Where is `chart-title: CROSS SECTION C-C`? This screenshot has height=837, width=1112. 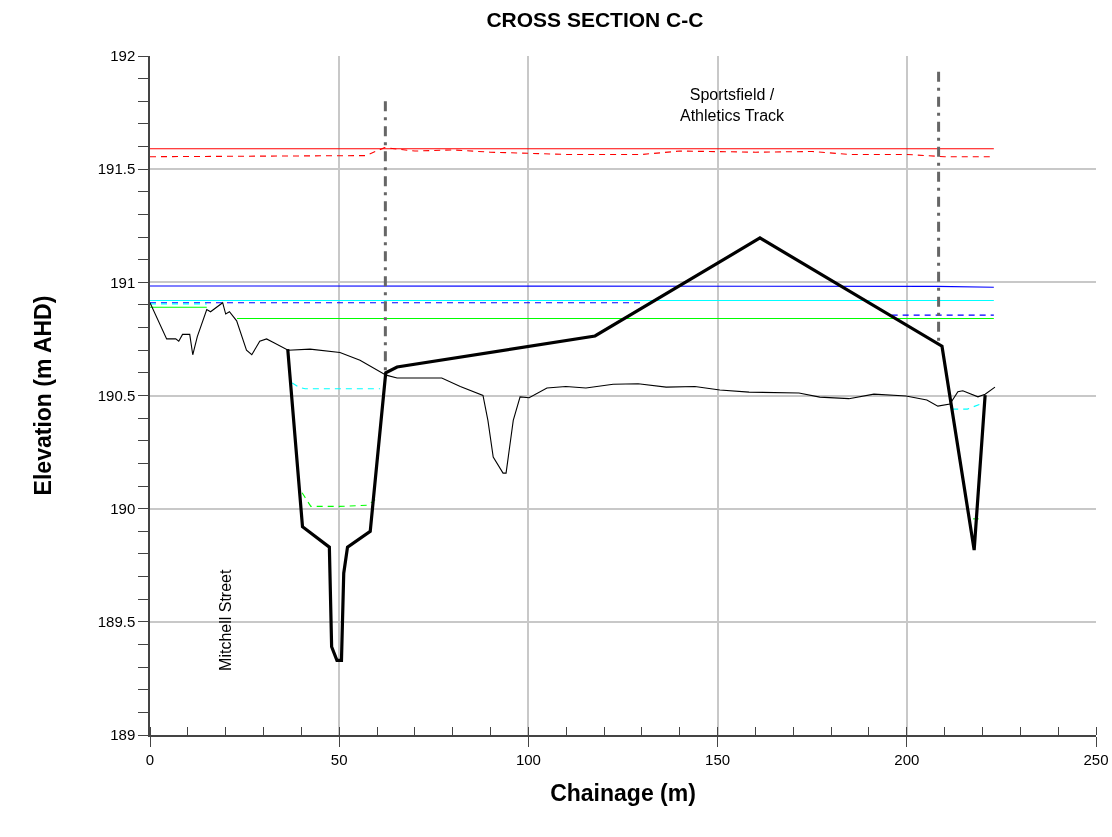 chart-title: CROSS SECTION C-C is located at coordinates (595, 20).